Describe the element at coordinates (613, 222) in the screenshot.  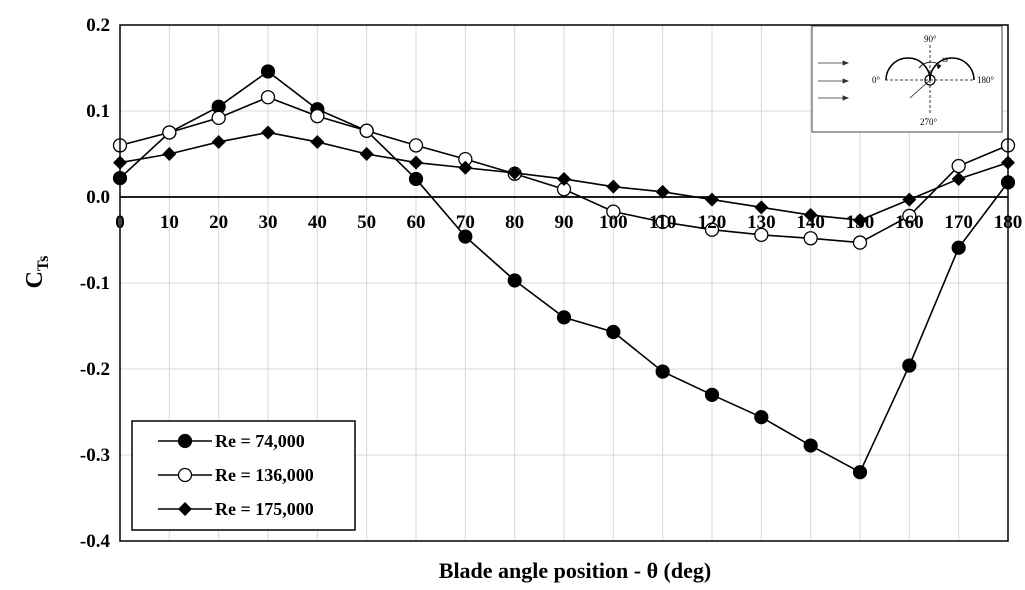
I see `x-tick-label: 100` at that location.